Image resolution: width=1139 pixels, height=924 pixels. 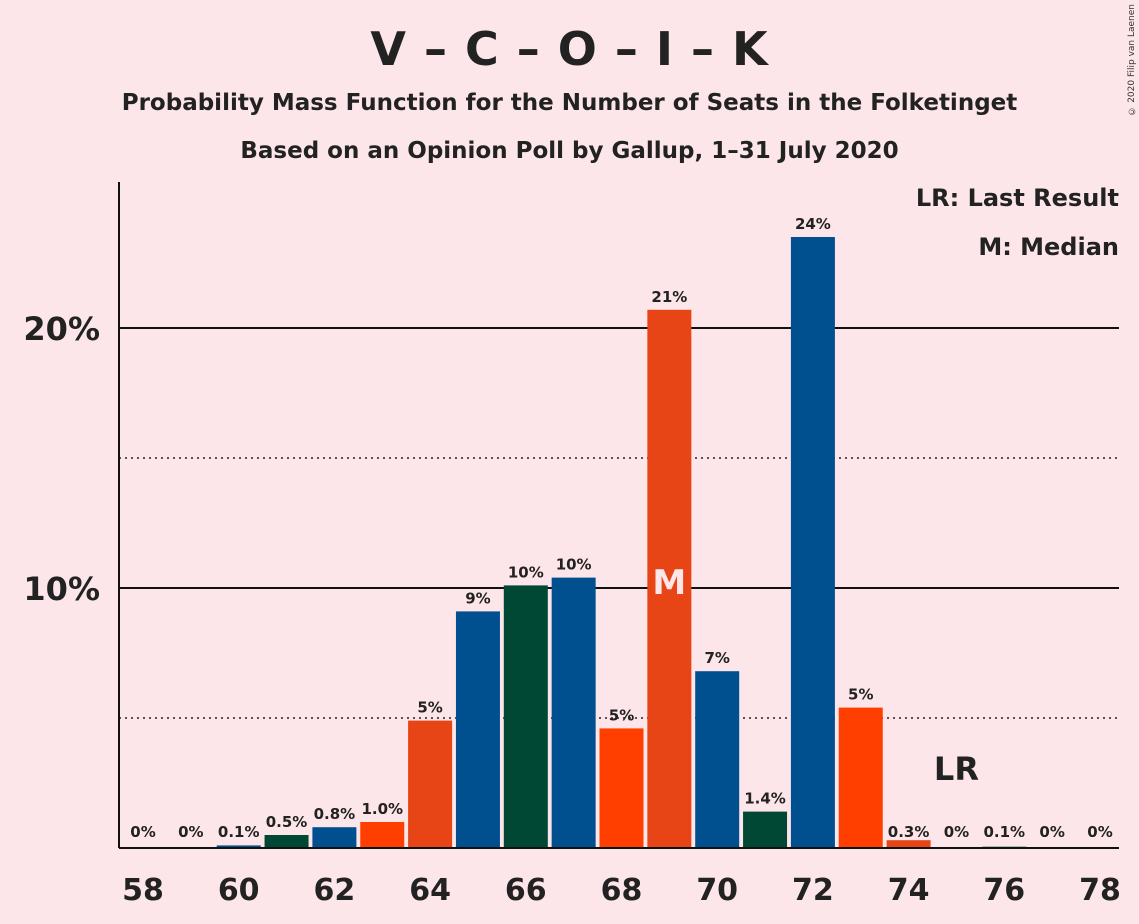 I want to click on x-tick-label: 62, so click(x=335, y=890).